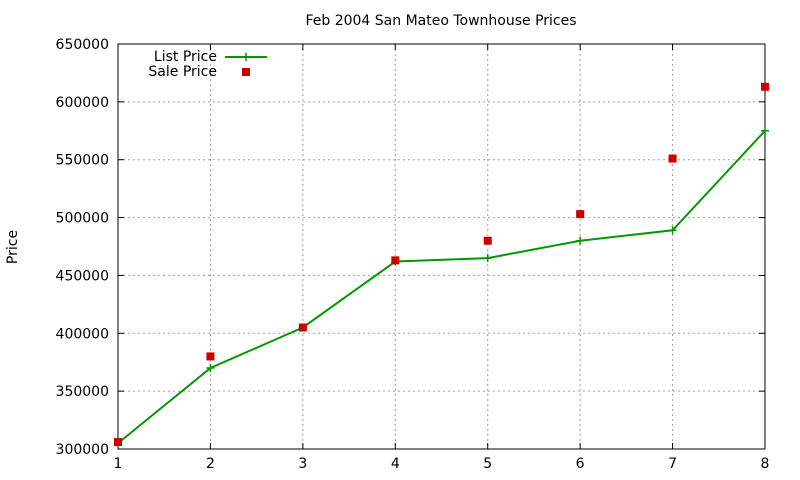  Describe the element at coordinates (440, 21) in the screenshot. I see `chart-title: Feb 2004 San Mateo Townhouse Prices` at that location.